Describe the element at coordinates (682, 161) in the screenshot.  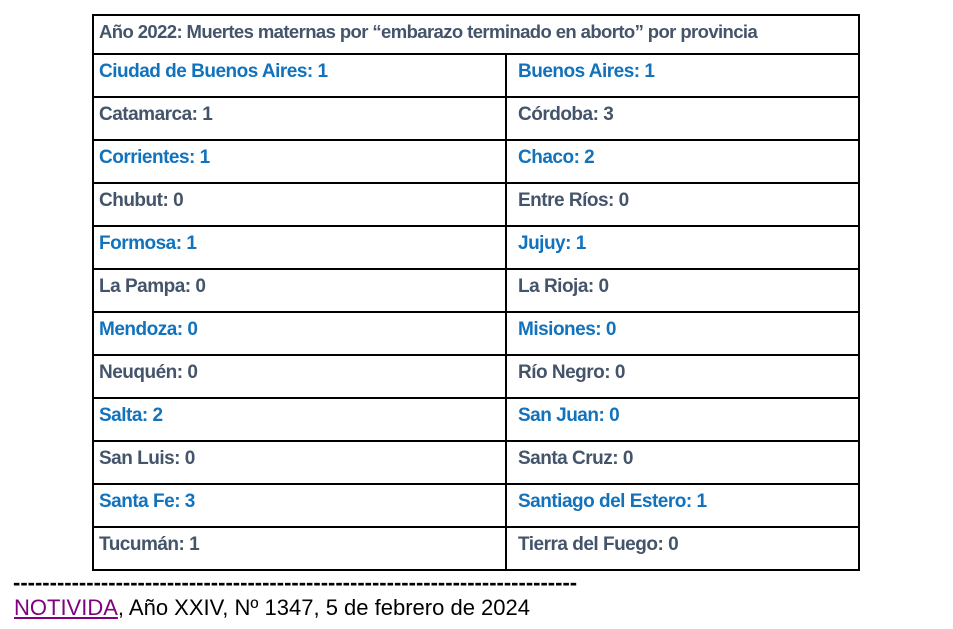
I see `province-cell: Chaco: 2` at that location.